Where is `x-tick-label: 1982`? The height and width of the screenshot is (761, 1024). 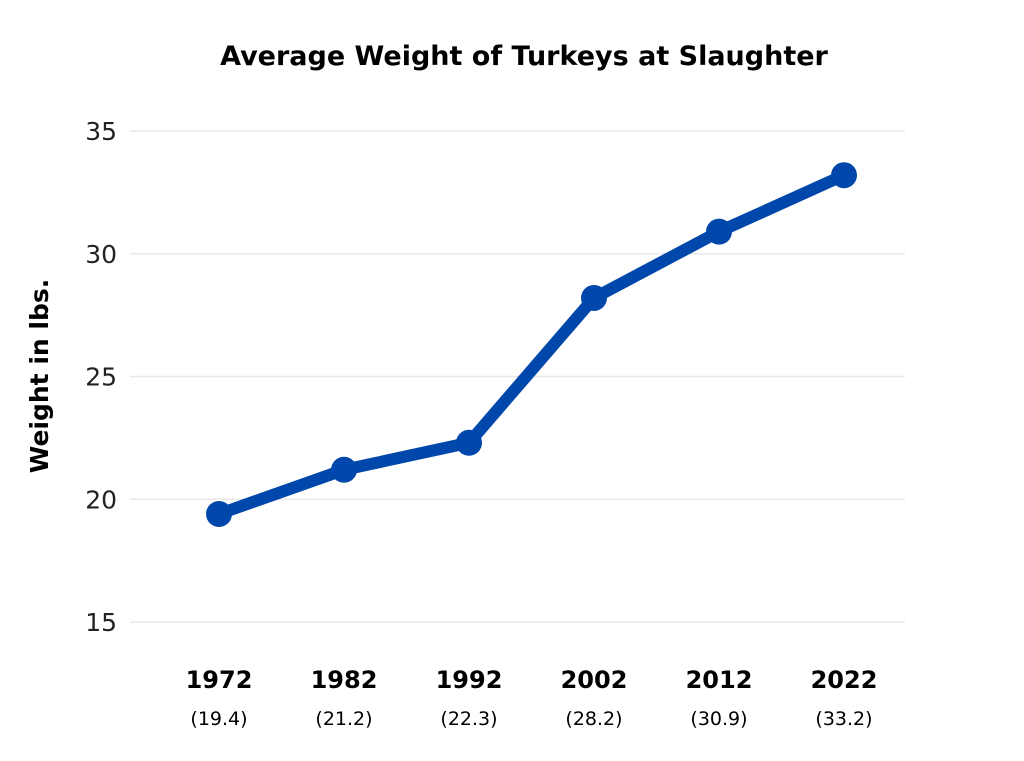
x-tick-label: 1982 is located at coordinates (344, 680).